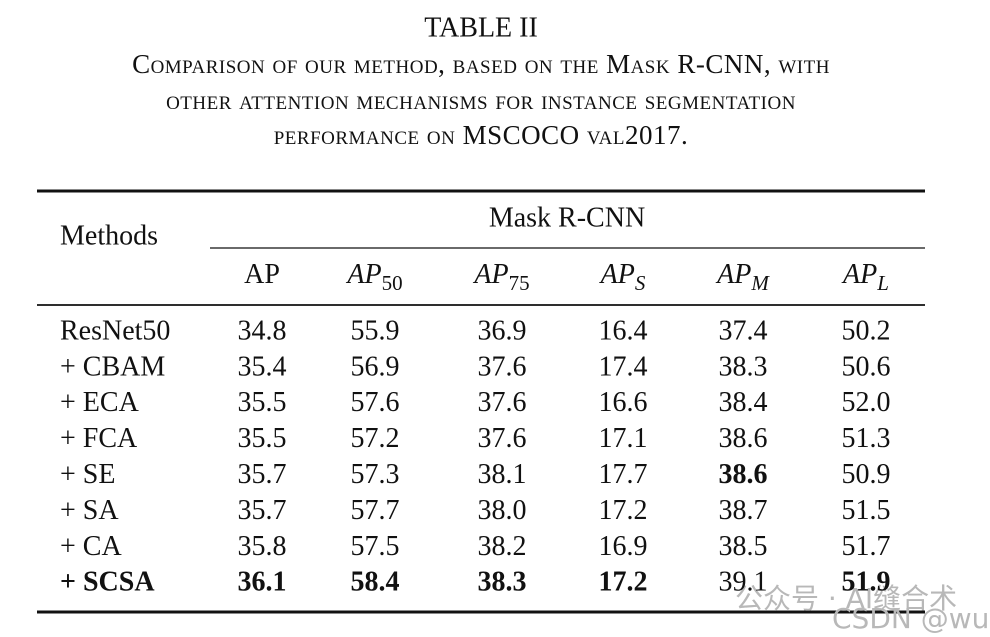  I want to click on table-cell: 55.9, so click(375, 330).